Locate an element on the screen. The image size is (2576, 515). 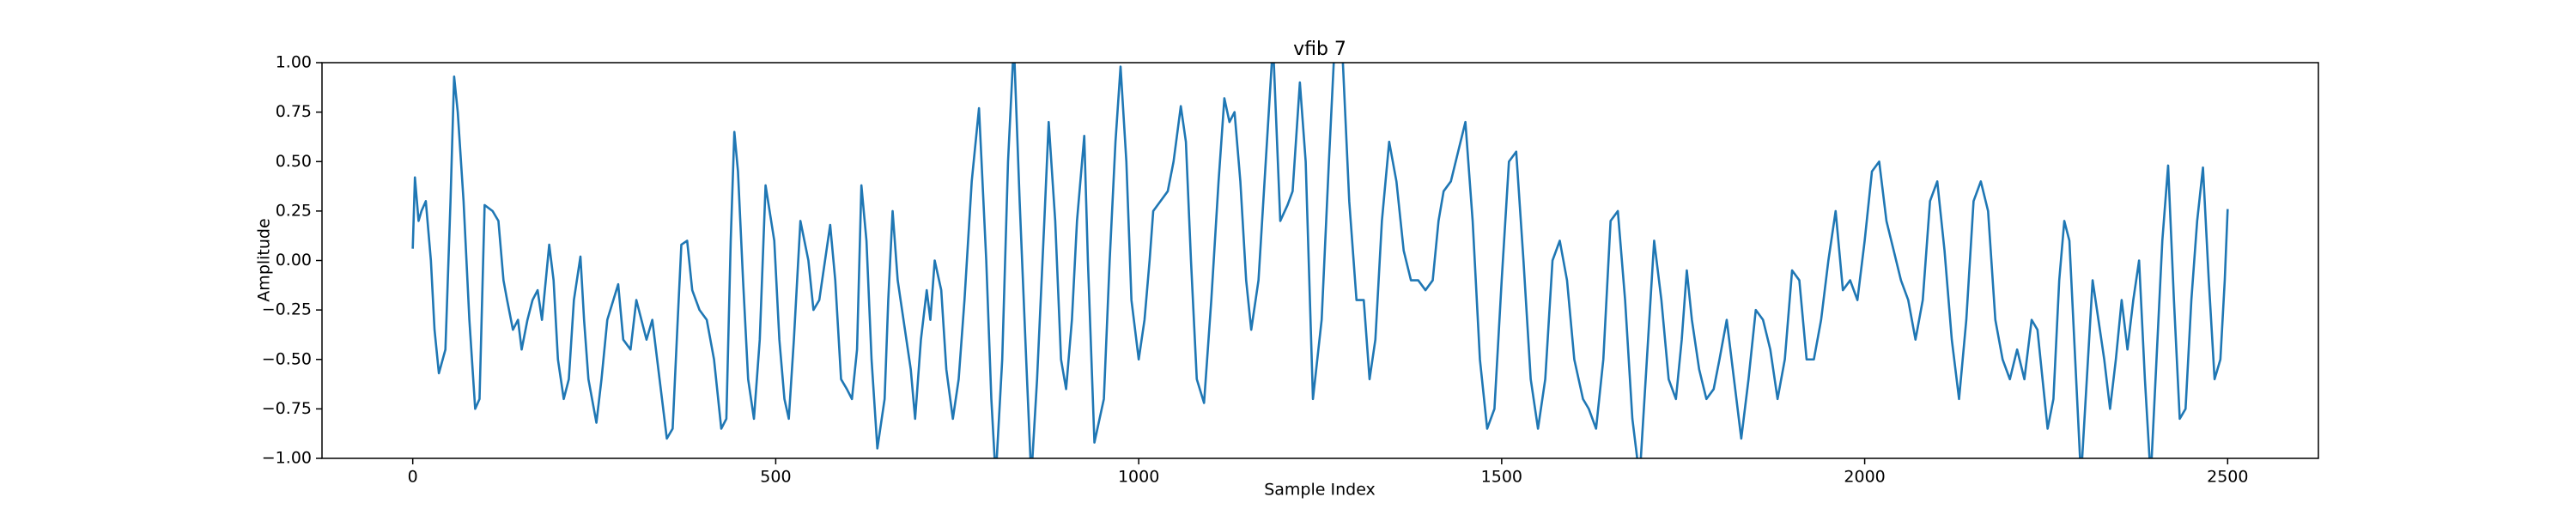
x-tick-label: 1500 is located at coordinates (1502, 477).